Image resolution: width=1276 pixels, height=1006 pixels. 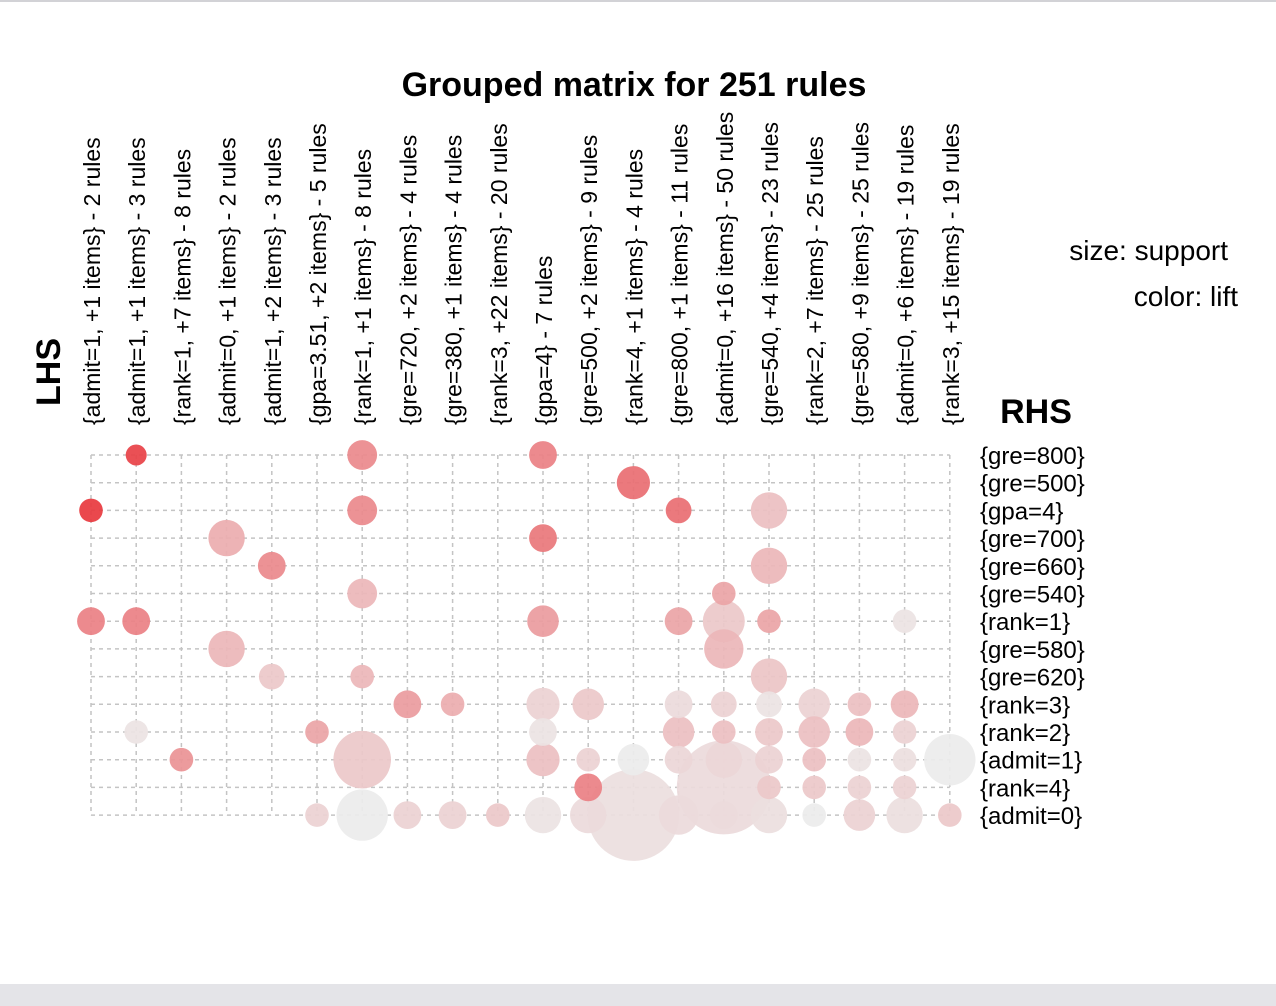 What do you see at coordinates (1032, 484) in the screenshot?
I see `row-label: {gre=500}` at bounding box center [1032, 484].